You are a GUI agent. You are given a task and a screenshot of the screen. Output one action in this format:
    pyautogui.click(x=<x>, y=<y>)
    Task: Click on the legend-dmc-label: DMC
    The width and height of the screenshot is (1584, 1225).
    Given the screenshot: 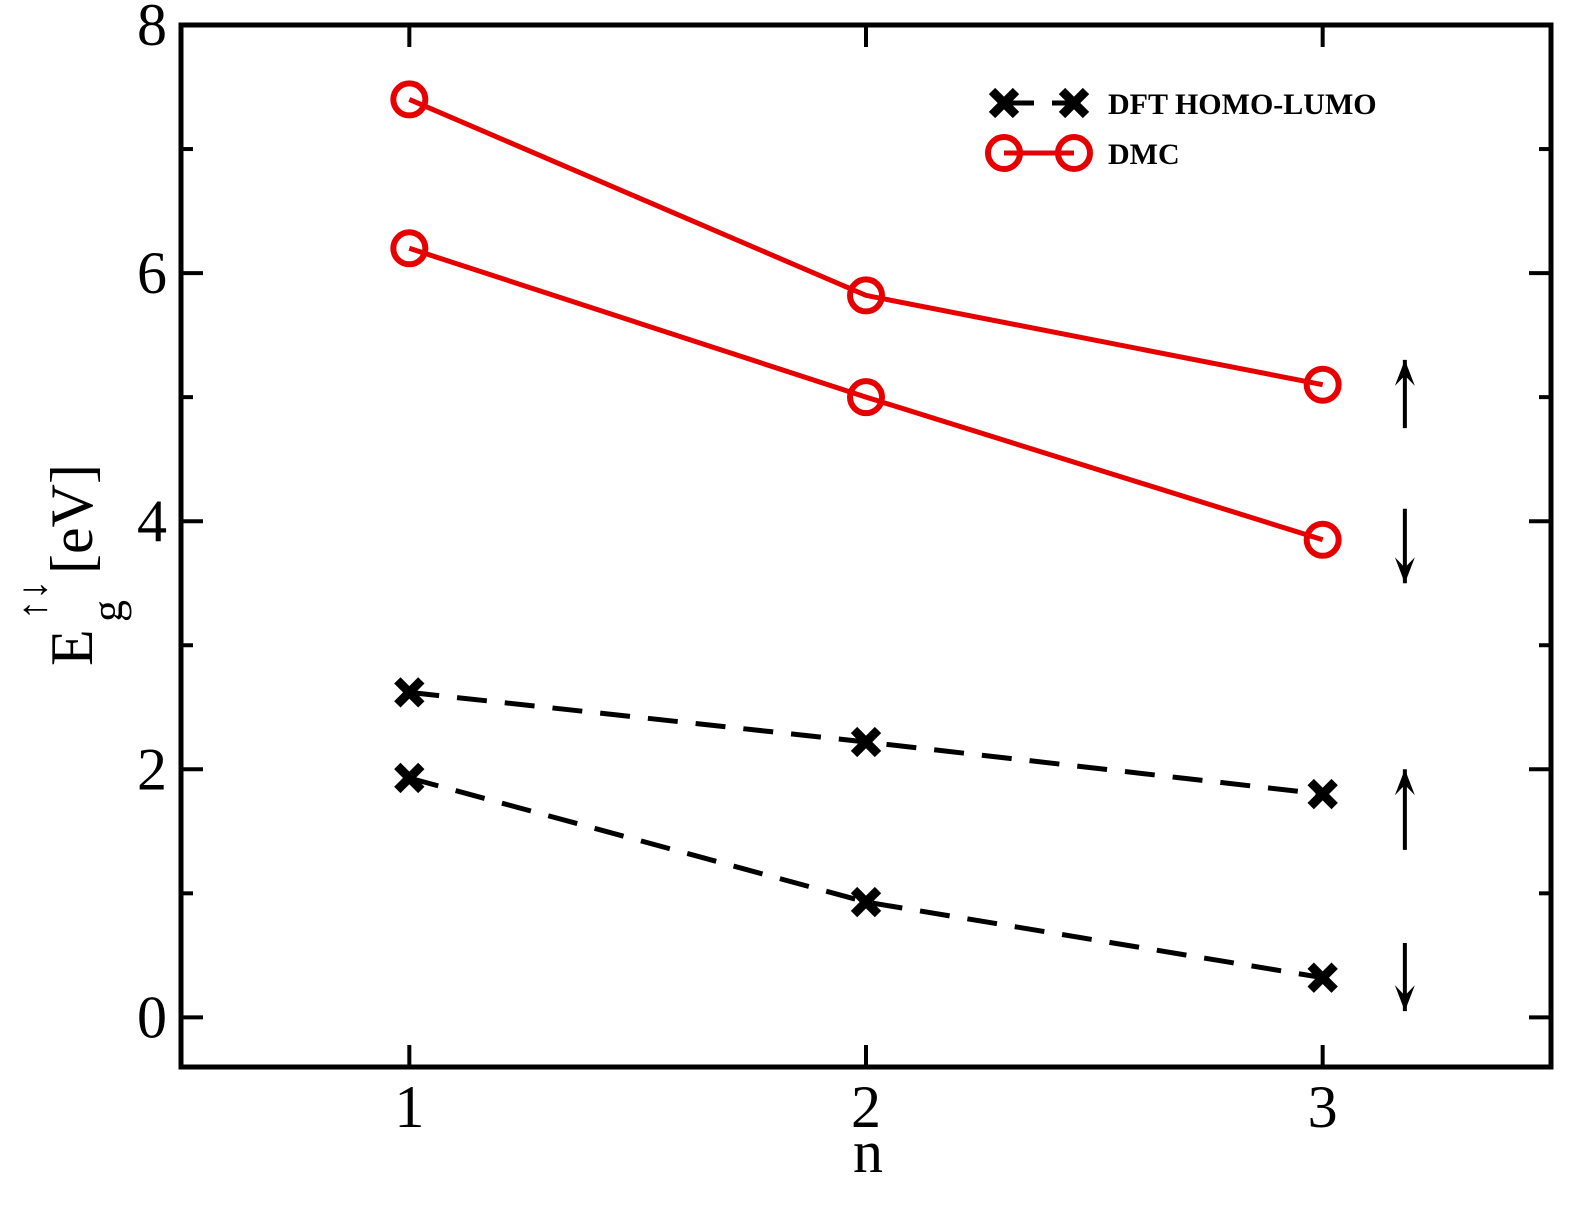 What is the action you would take?
    pyautogui.click(x=1144, y=154)
    